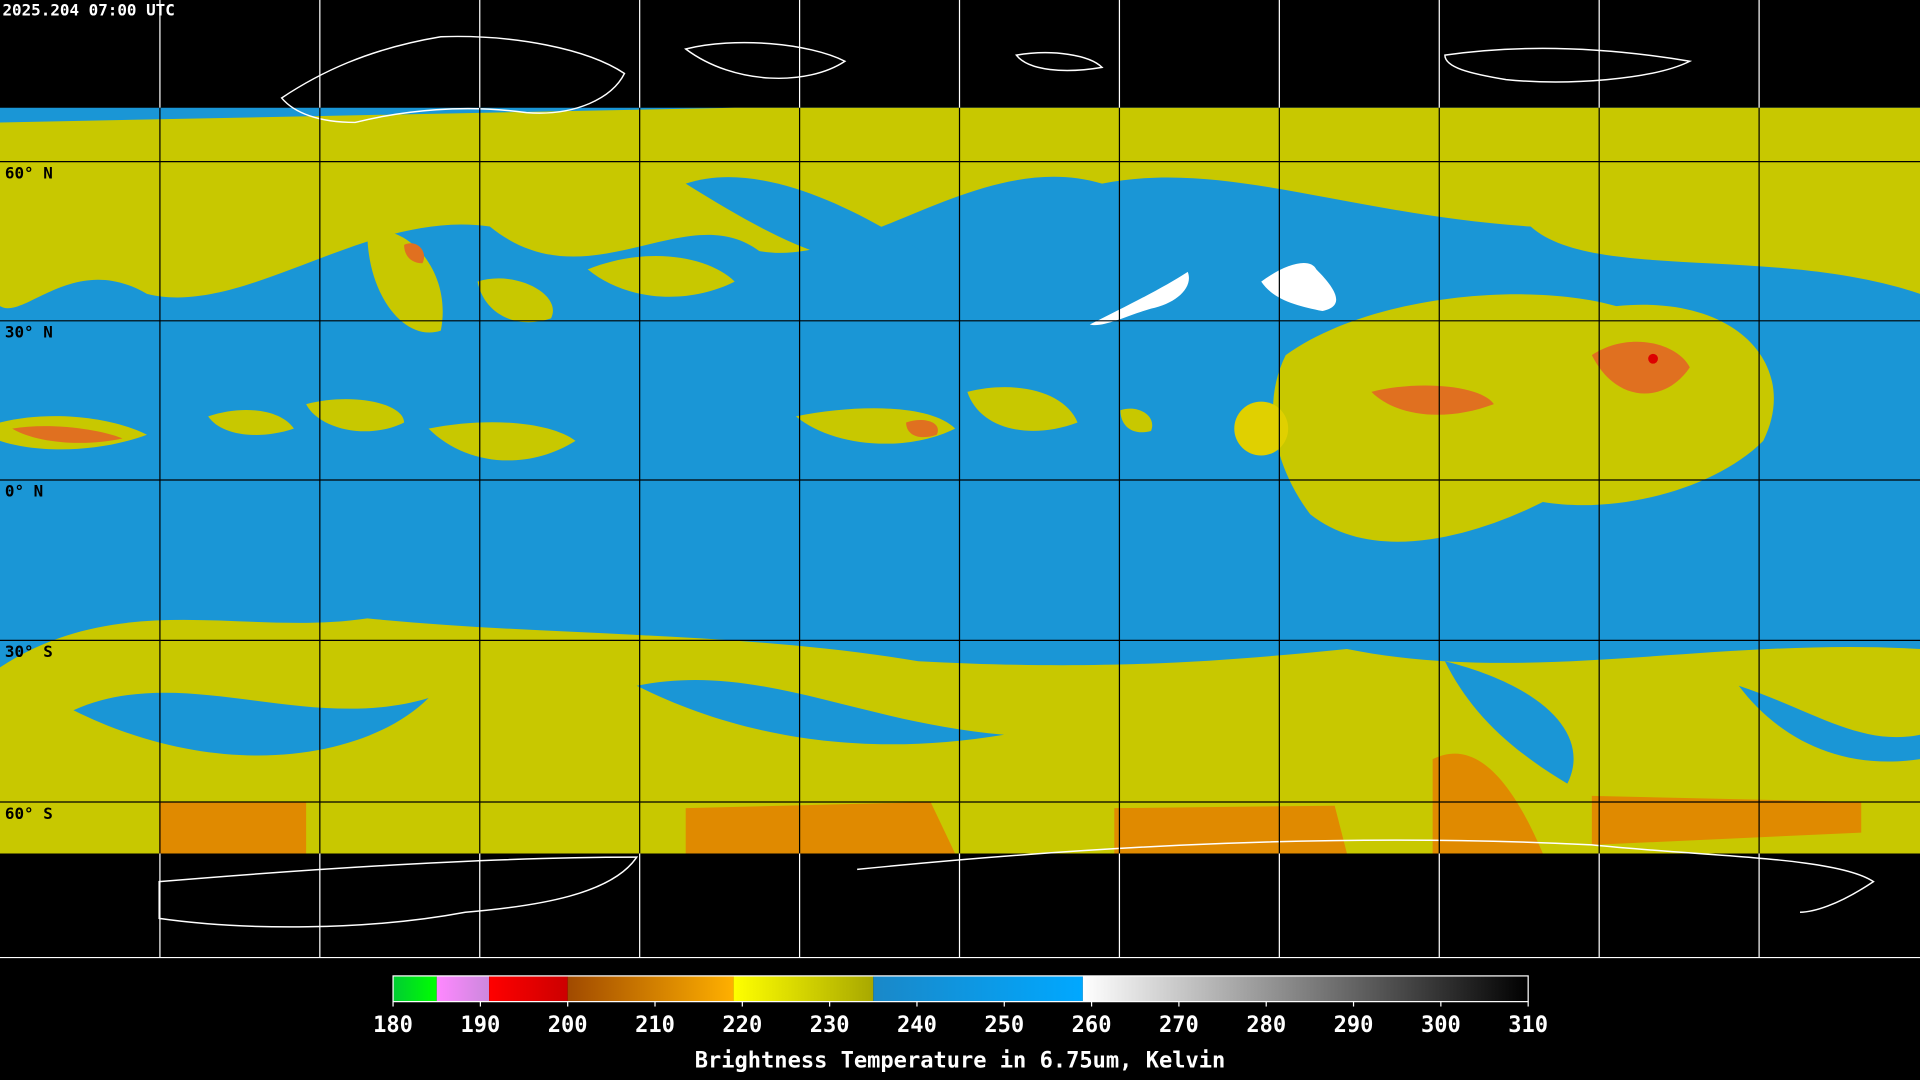 The height and width of the screenshot is (1080, 1920). I want to click on colorbar-title: Brightness Temperature in 6.75um, Kelvin, so click(960, 1061).